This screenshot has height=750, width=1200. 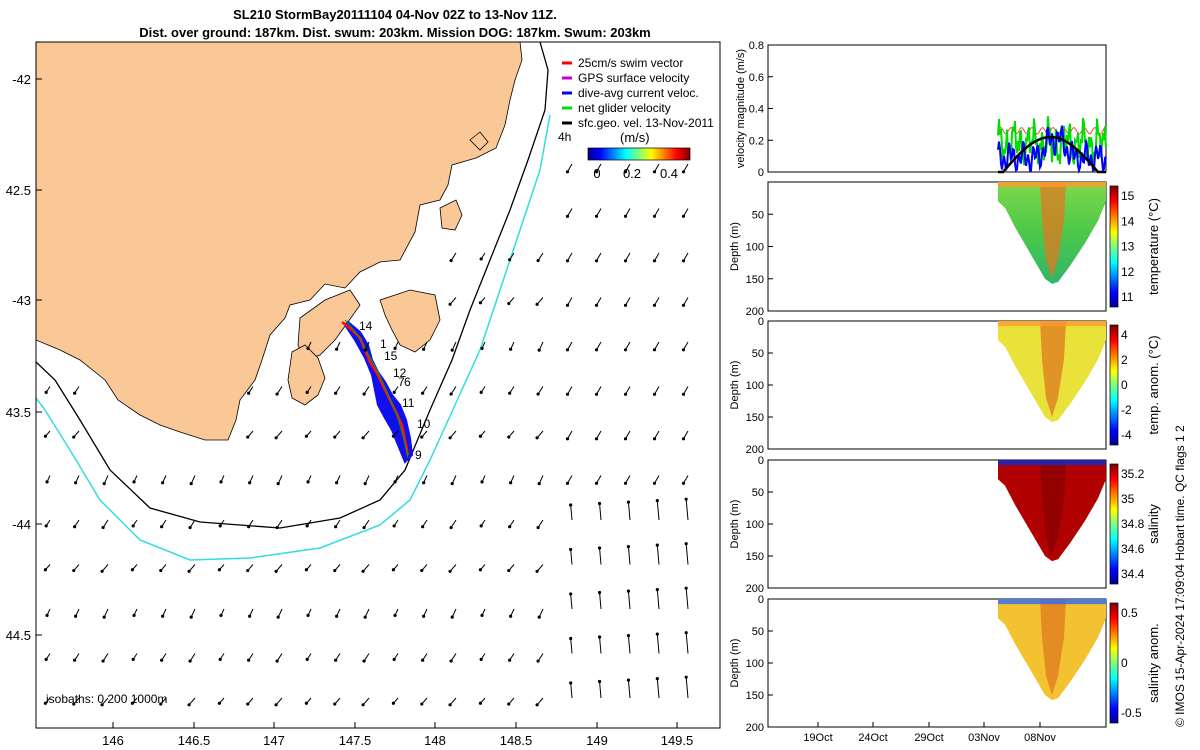 I want to click on track-day-label: 1, so click(x=383, y=344).